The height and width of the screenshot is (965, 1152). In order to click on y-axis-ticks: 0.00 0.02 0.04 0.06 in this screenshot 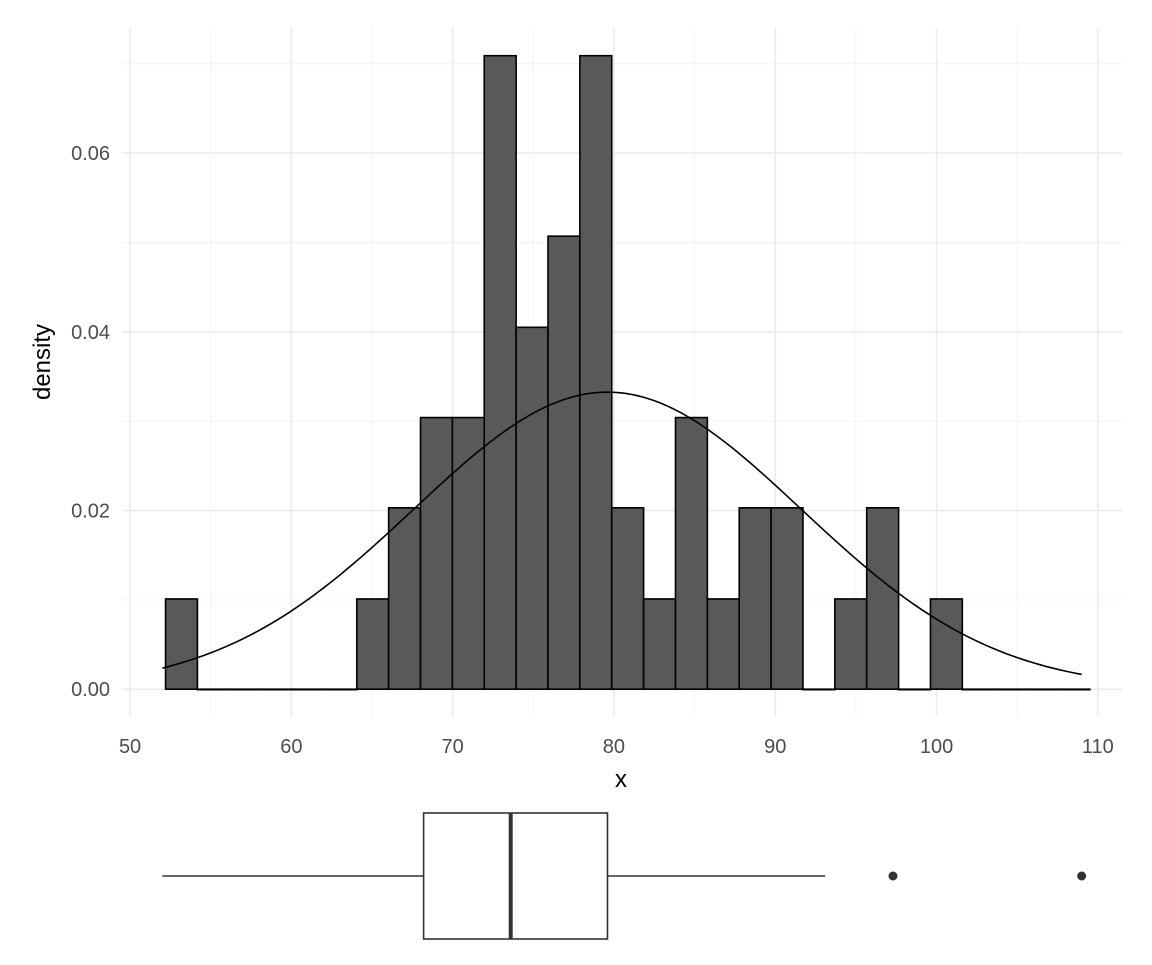, I will do `click(90, 422)`.